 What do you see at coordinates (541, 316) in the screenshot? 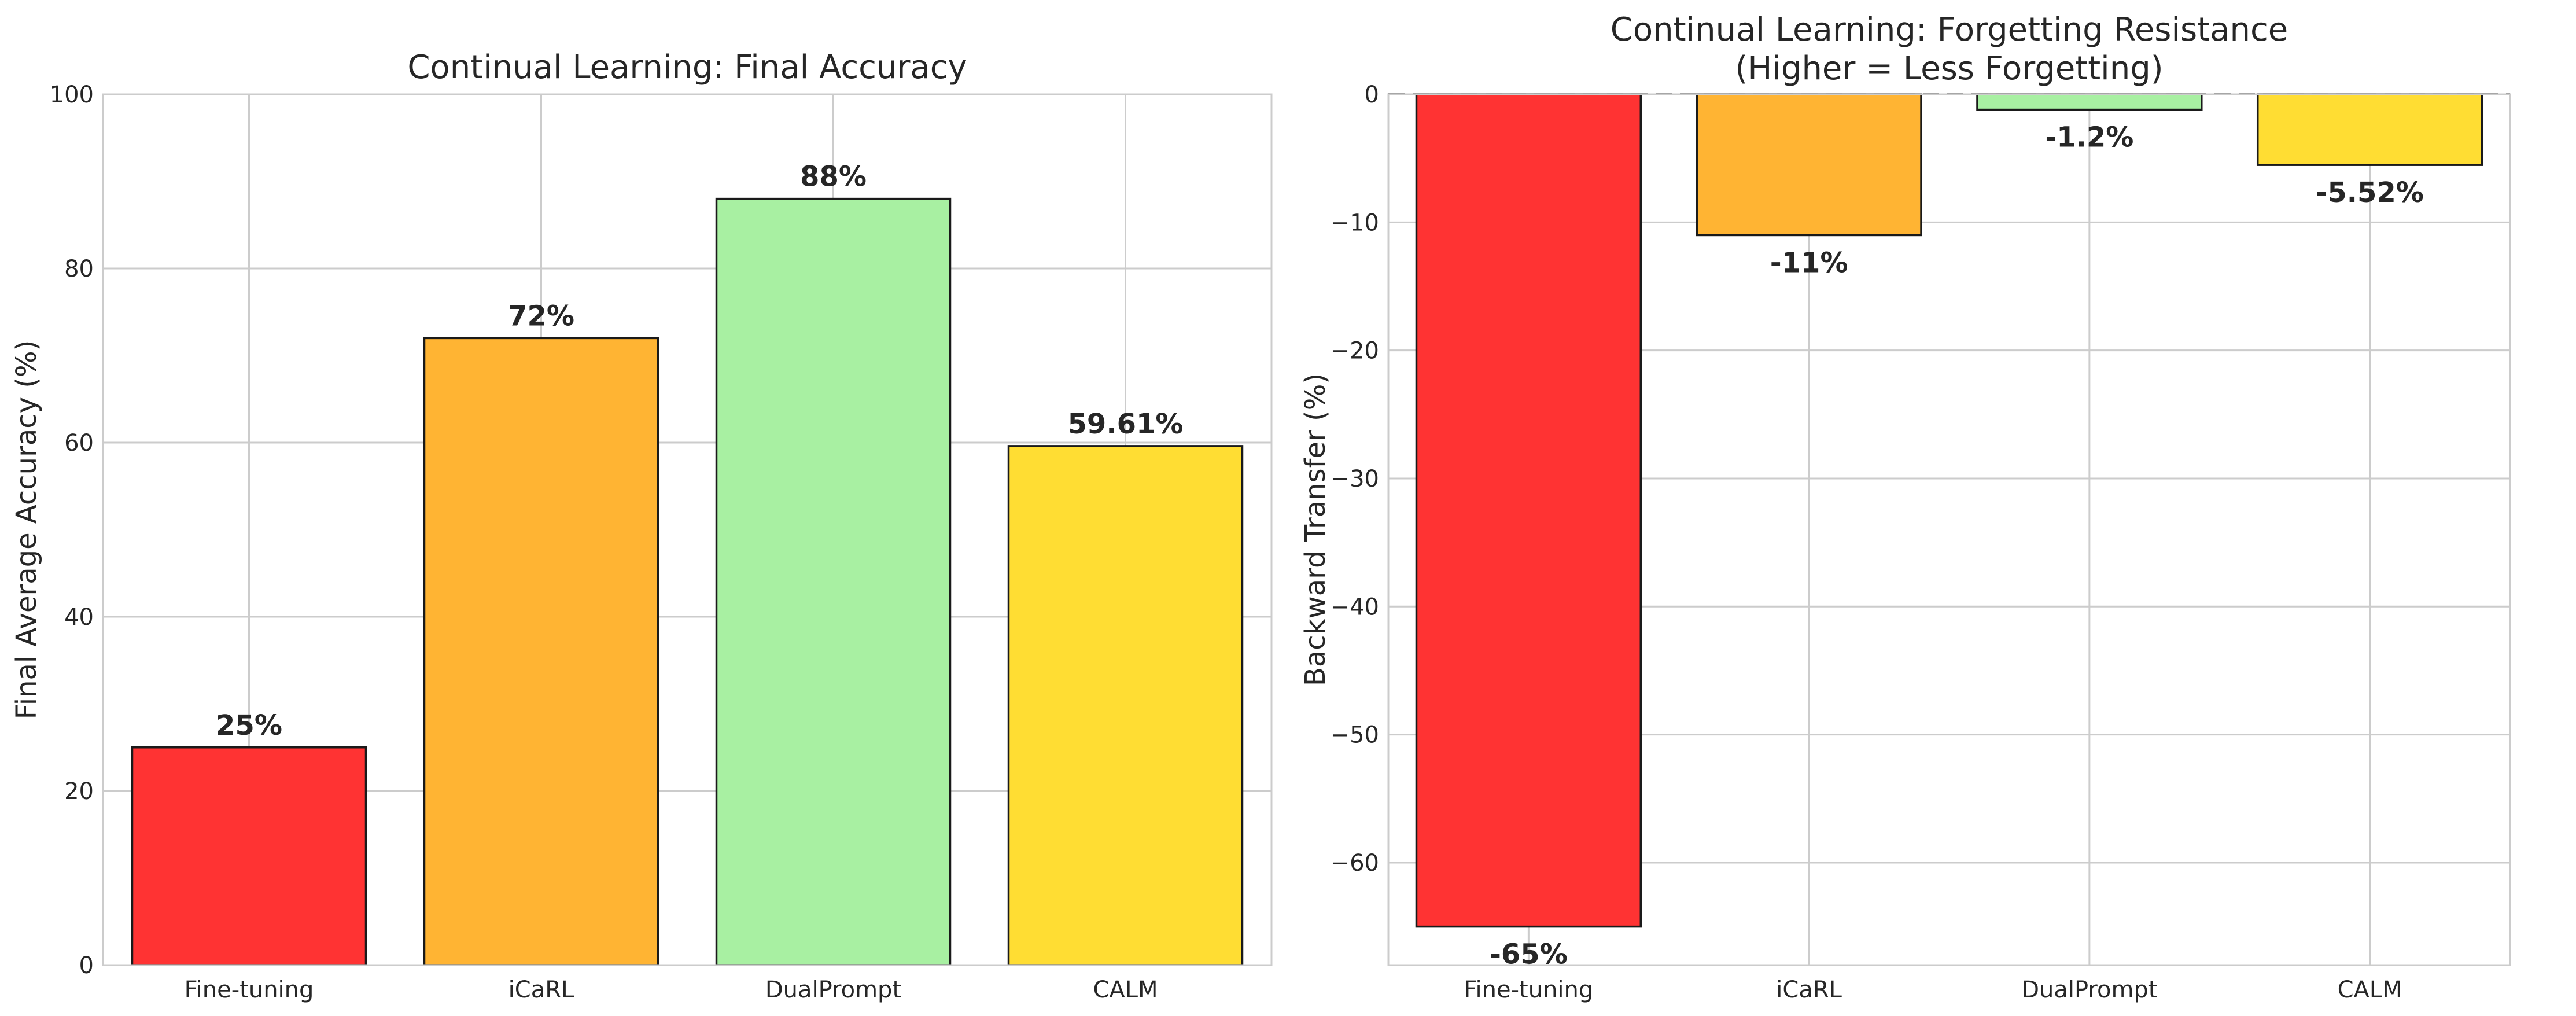
I see `data-label: 72%` at bounding box center [541, 316].